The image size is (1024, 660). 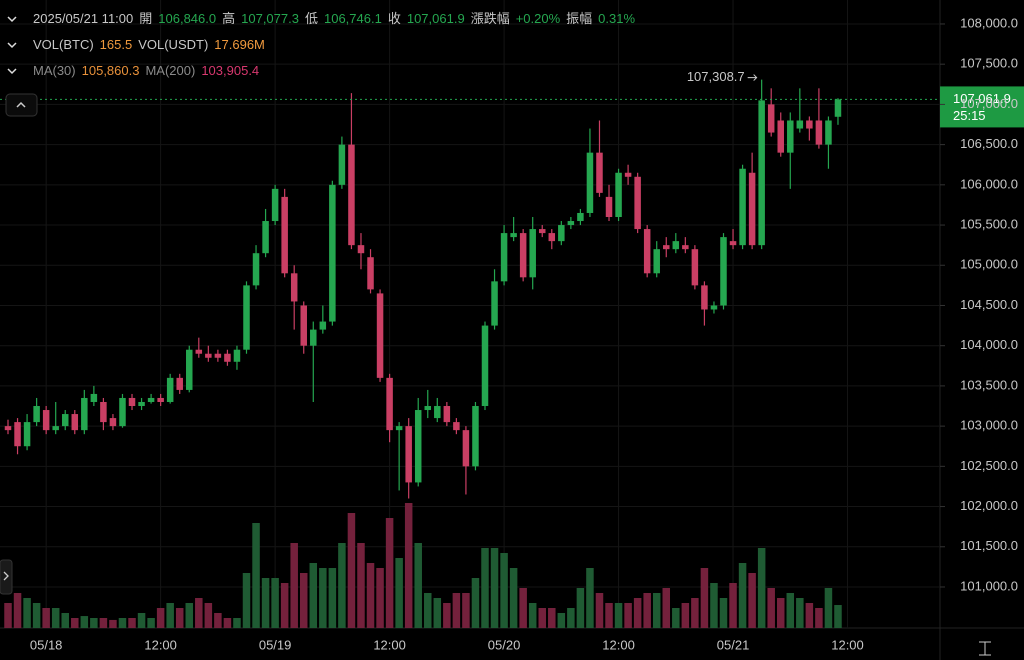 I want to click on max-price-arrow, so click(x=752, y=77).